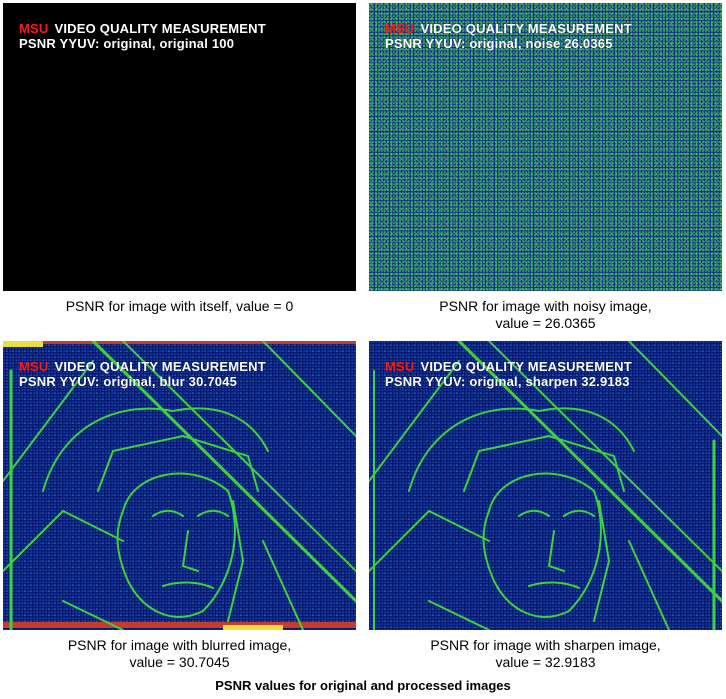  I want to click on caption-original: PSNR for image with itself, value = 0, so click(179, 306).